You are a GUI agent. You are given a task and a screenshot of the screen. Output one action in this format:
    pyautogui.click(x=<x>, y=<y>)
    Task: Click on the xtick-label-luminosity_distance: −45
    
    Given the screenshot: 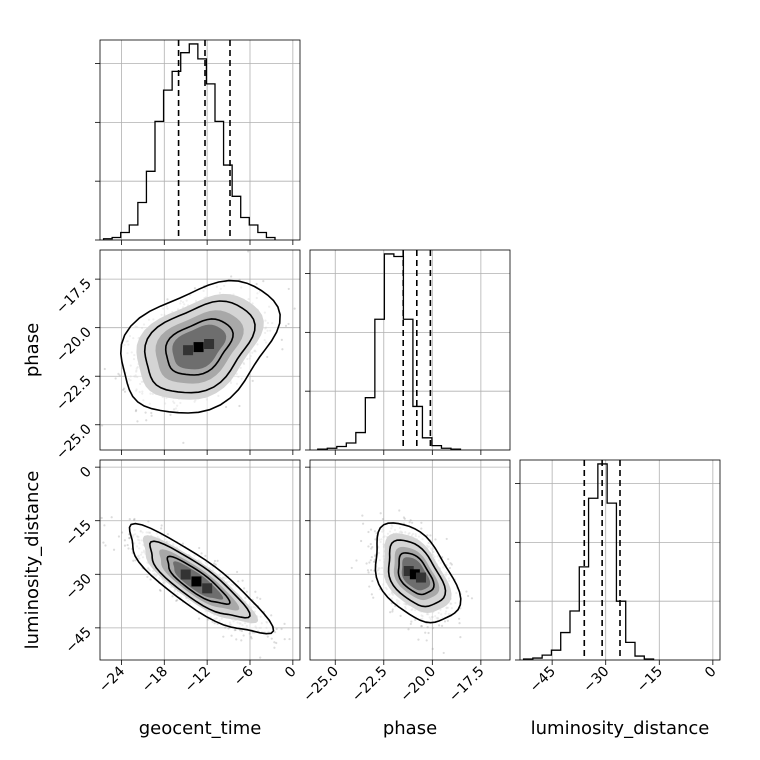 What is the action you would take?
    pyautogui.click(x=543, y=680)
    